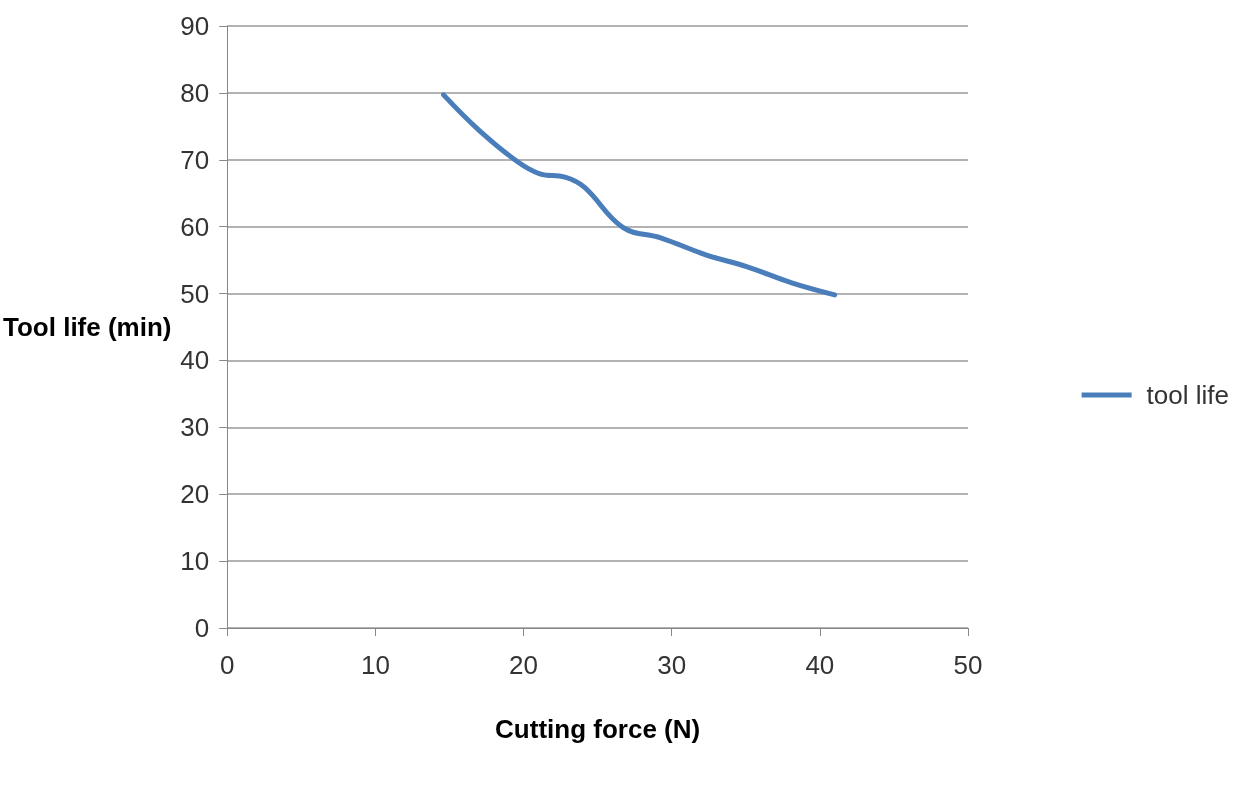 The height and width of the screenshot is (790, 1248). I want to click on y-tick-label: 60, so click(195, 226).